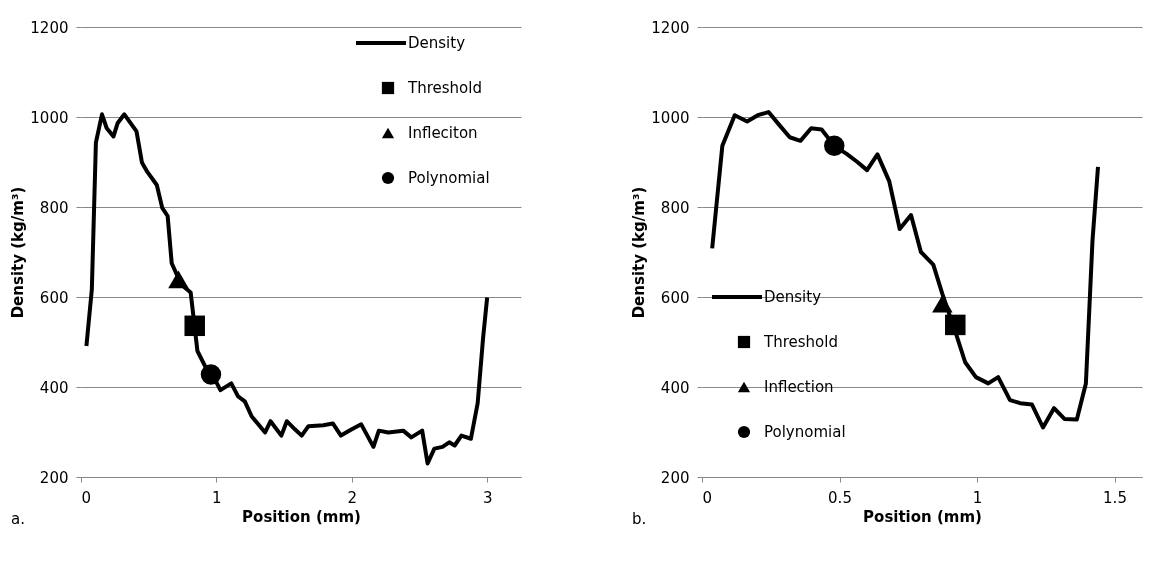  Describe the element at coordinates (1115, 497) in the screenshot. I see `x-tick-label: 1.5` at that location.